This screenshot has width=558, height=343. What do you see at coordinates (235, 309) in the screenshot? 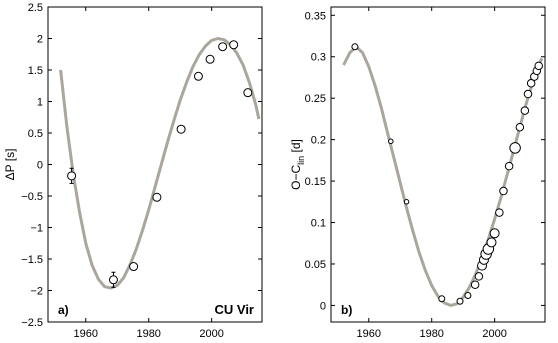
I see `star-name-annotation: CU Vir` at bounding box center [235, 309].